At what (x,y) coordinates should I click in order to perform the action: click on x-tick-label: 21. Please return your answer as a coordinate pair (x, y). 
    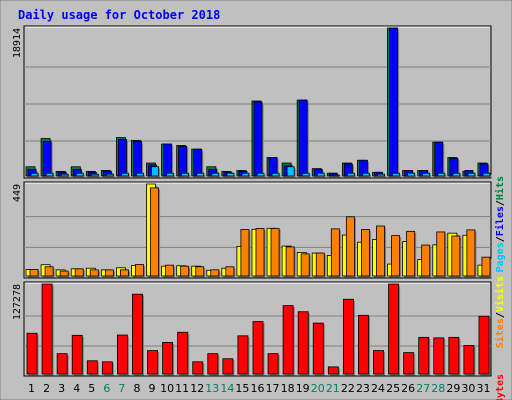
    Looking at the image, I should click on (333, 388).